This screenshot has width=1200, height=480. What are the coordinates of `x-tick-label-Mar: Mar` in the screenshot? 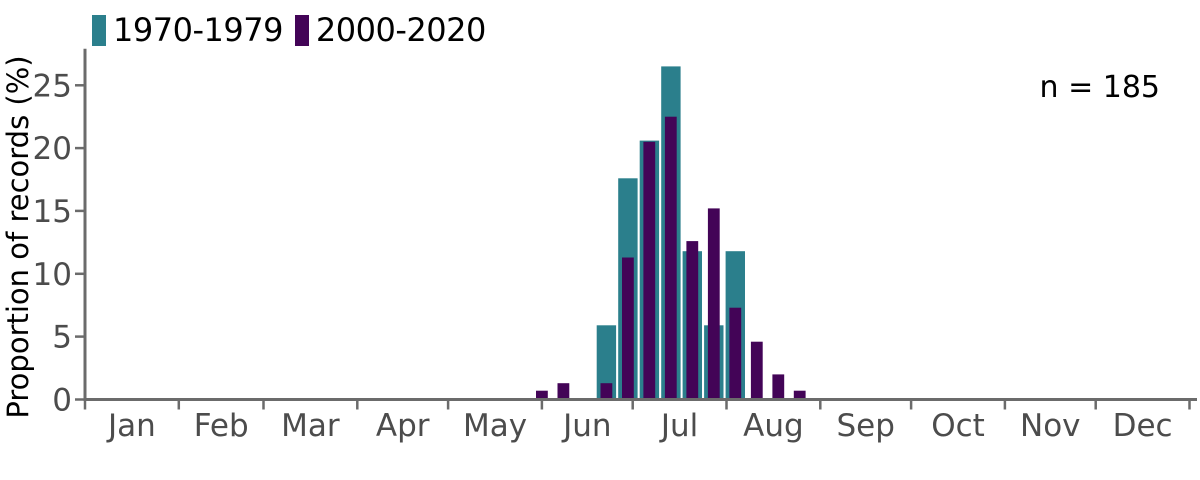 It's located at (310, 426).